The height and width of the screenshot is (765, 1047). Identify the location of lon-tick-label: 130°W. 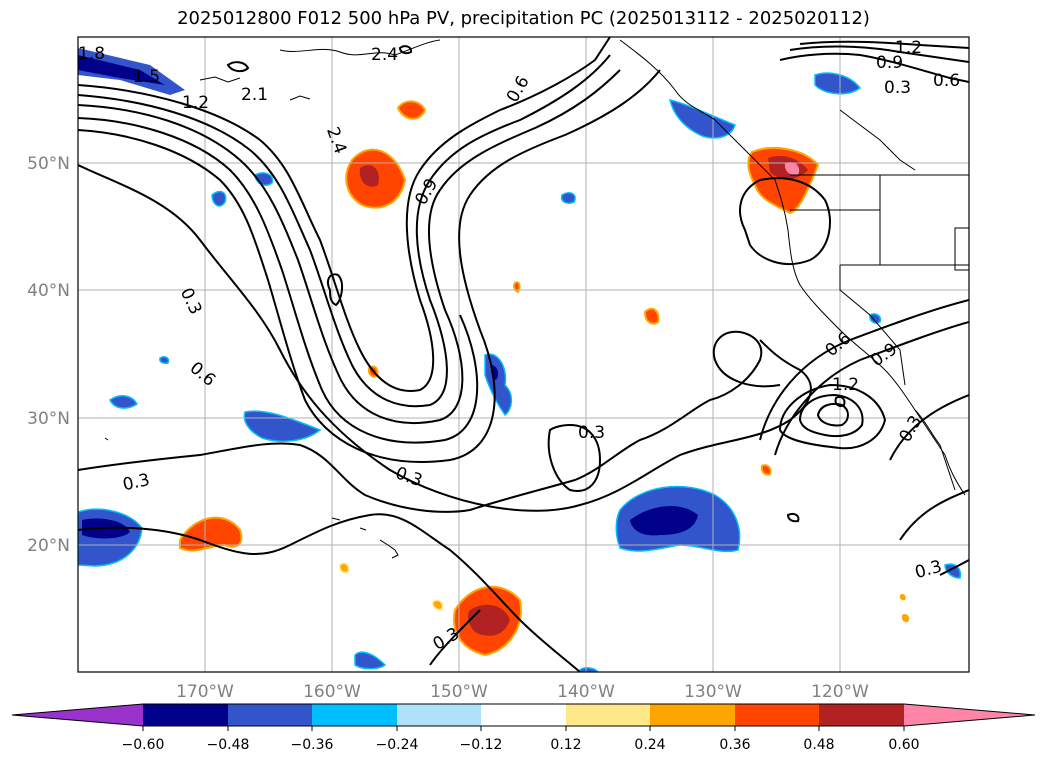
(713, 692).